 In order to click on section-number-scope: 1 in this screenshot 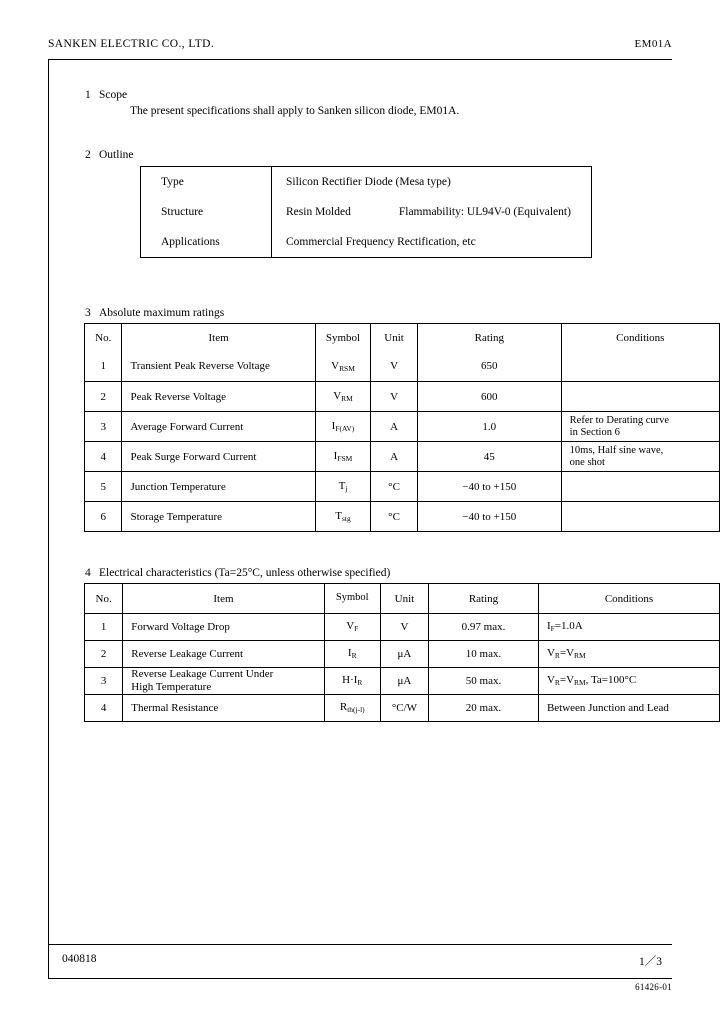, I will do `click(88, 95)`.